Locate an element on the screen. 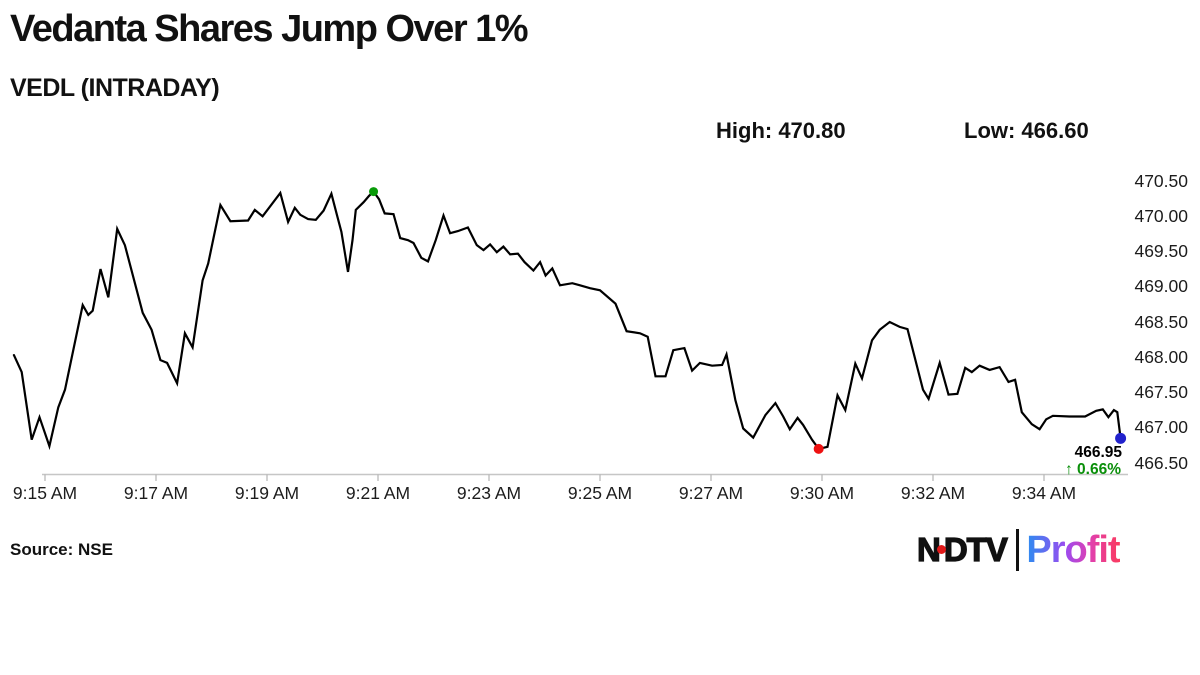  ndtv-red-dot-icon is located at coordinates (941, 549).